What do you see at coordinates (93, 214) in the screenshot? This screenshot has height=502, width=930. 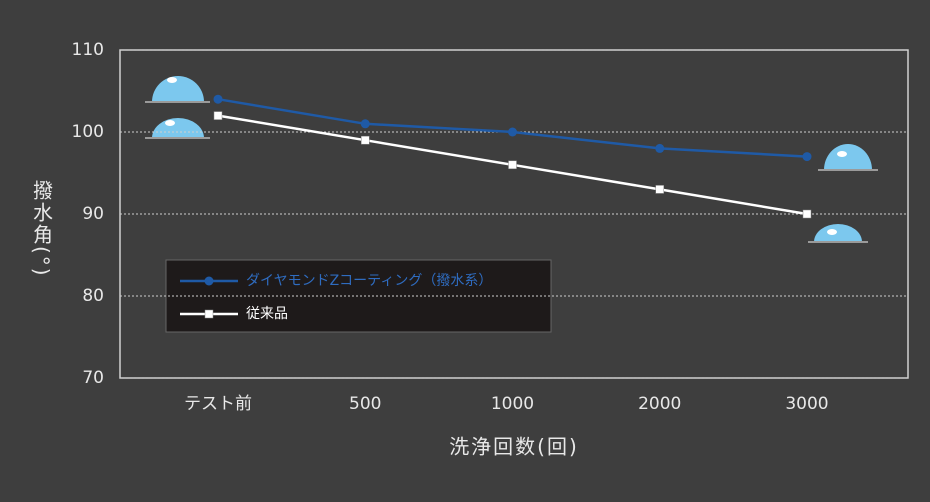 I see `y-tick-label: 90` at bounding box center [93, 214].